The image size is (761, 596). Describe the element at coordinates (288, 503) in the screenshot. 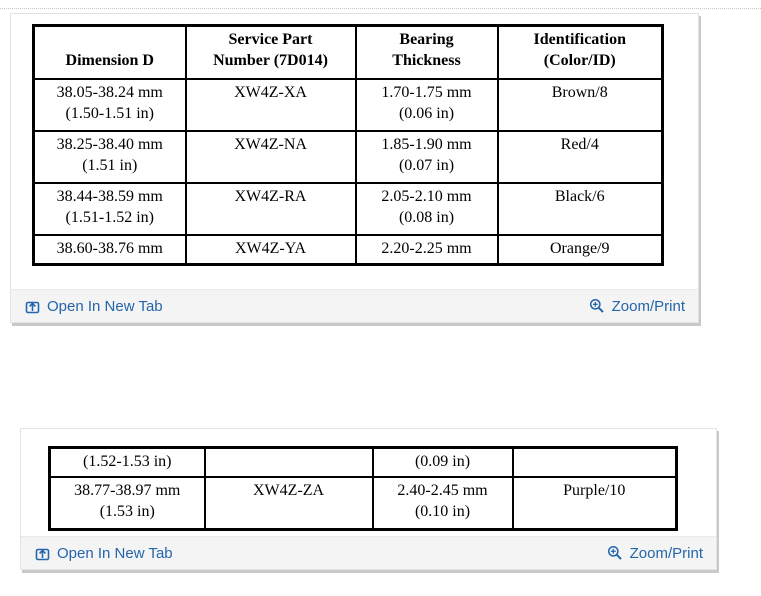

I see `cell-part-number: XW4Z-ZA` at that location.